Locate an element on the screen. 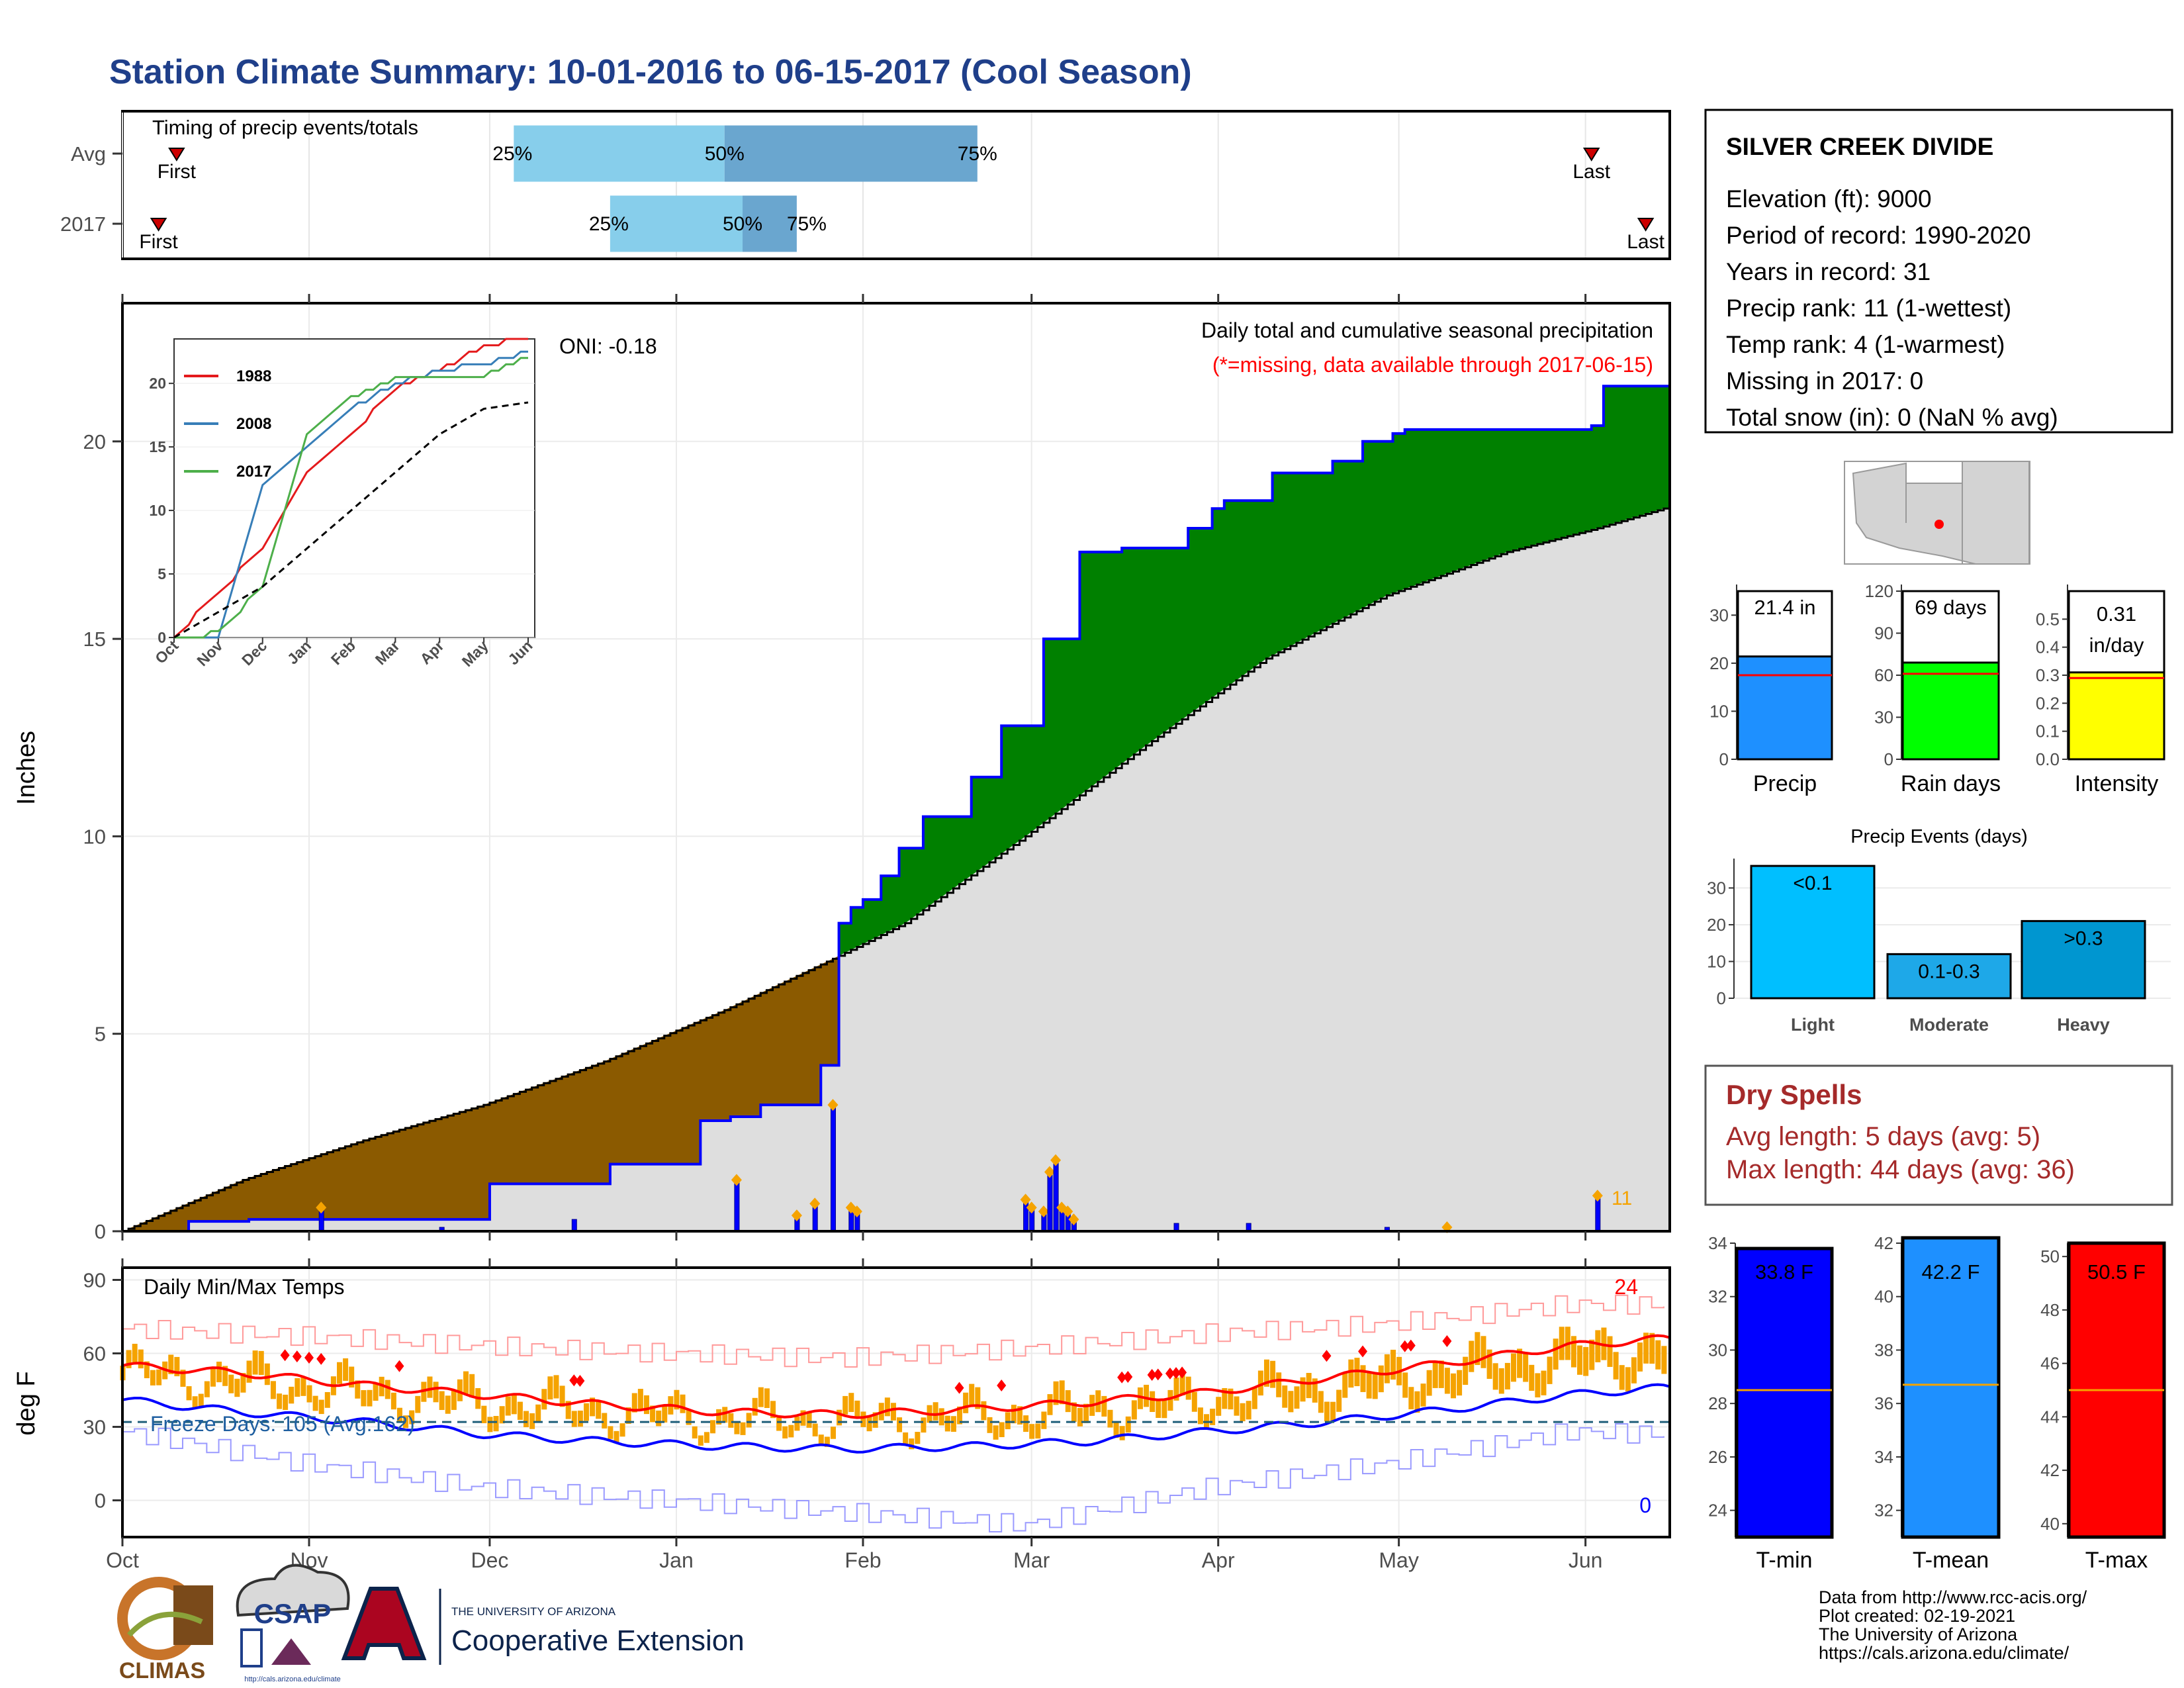 The height and width of the screenshot is (1688, 2184). station-info-line: Missing in 2017: 0 is located at coordinates (1824, 381).